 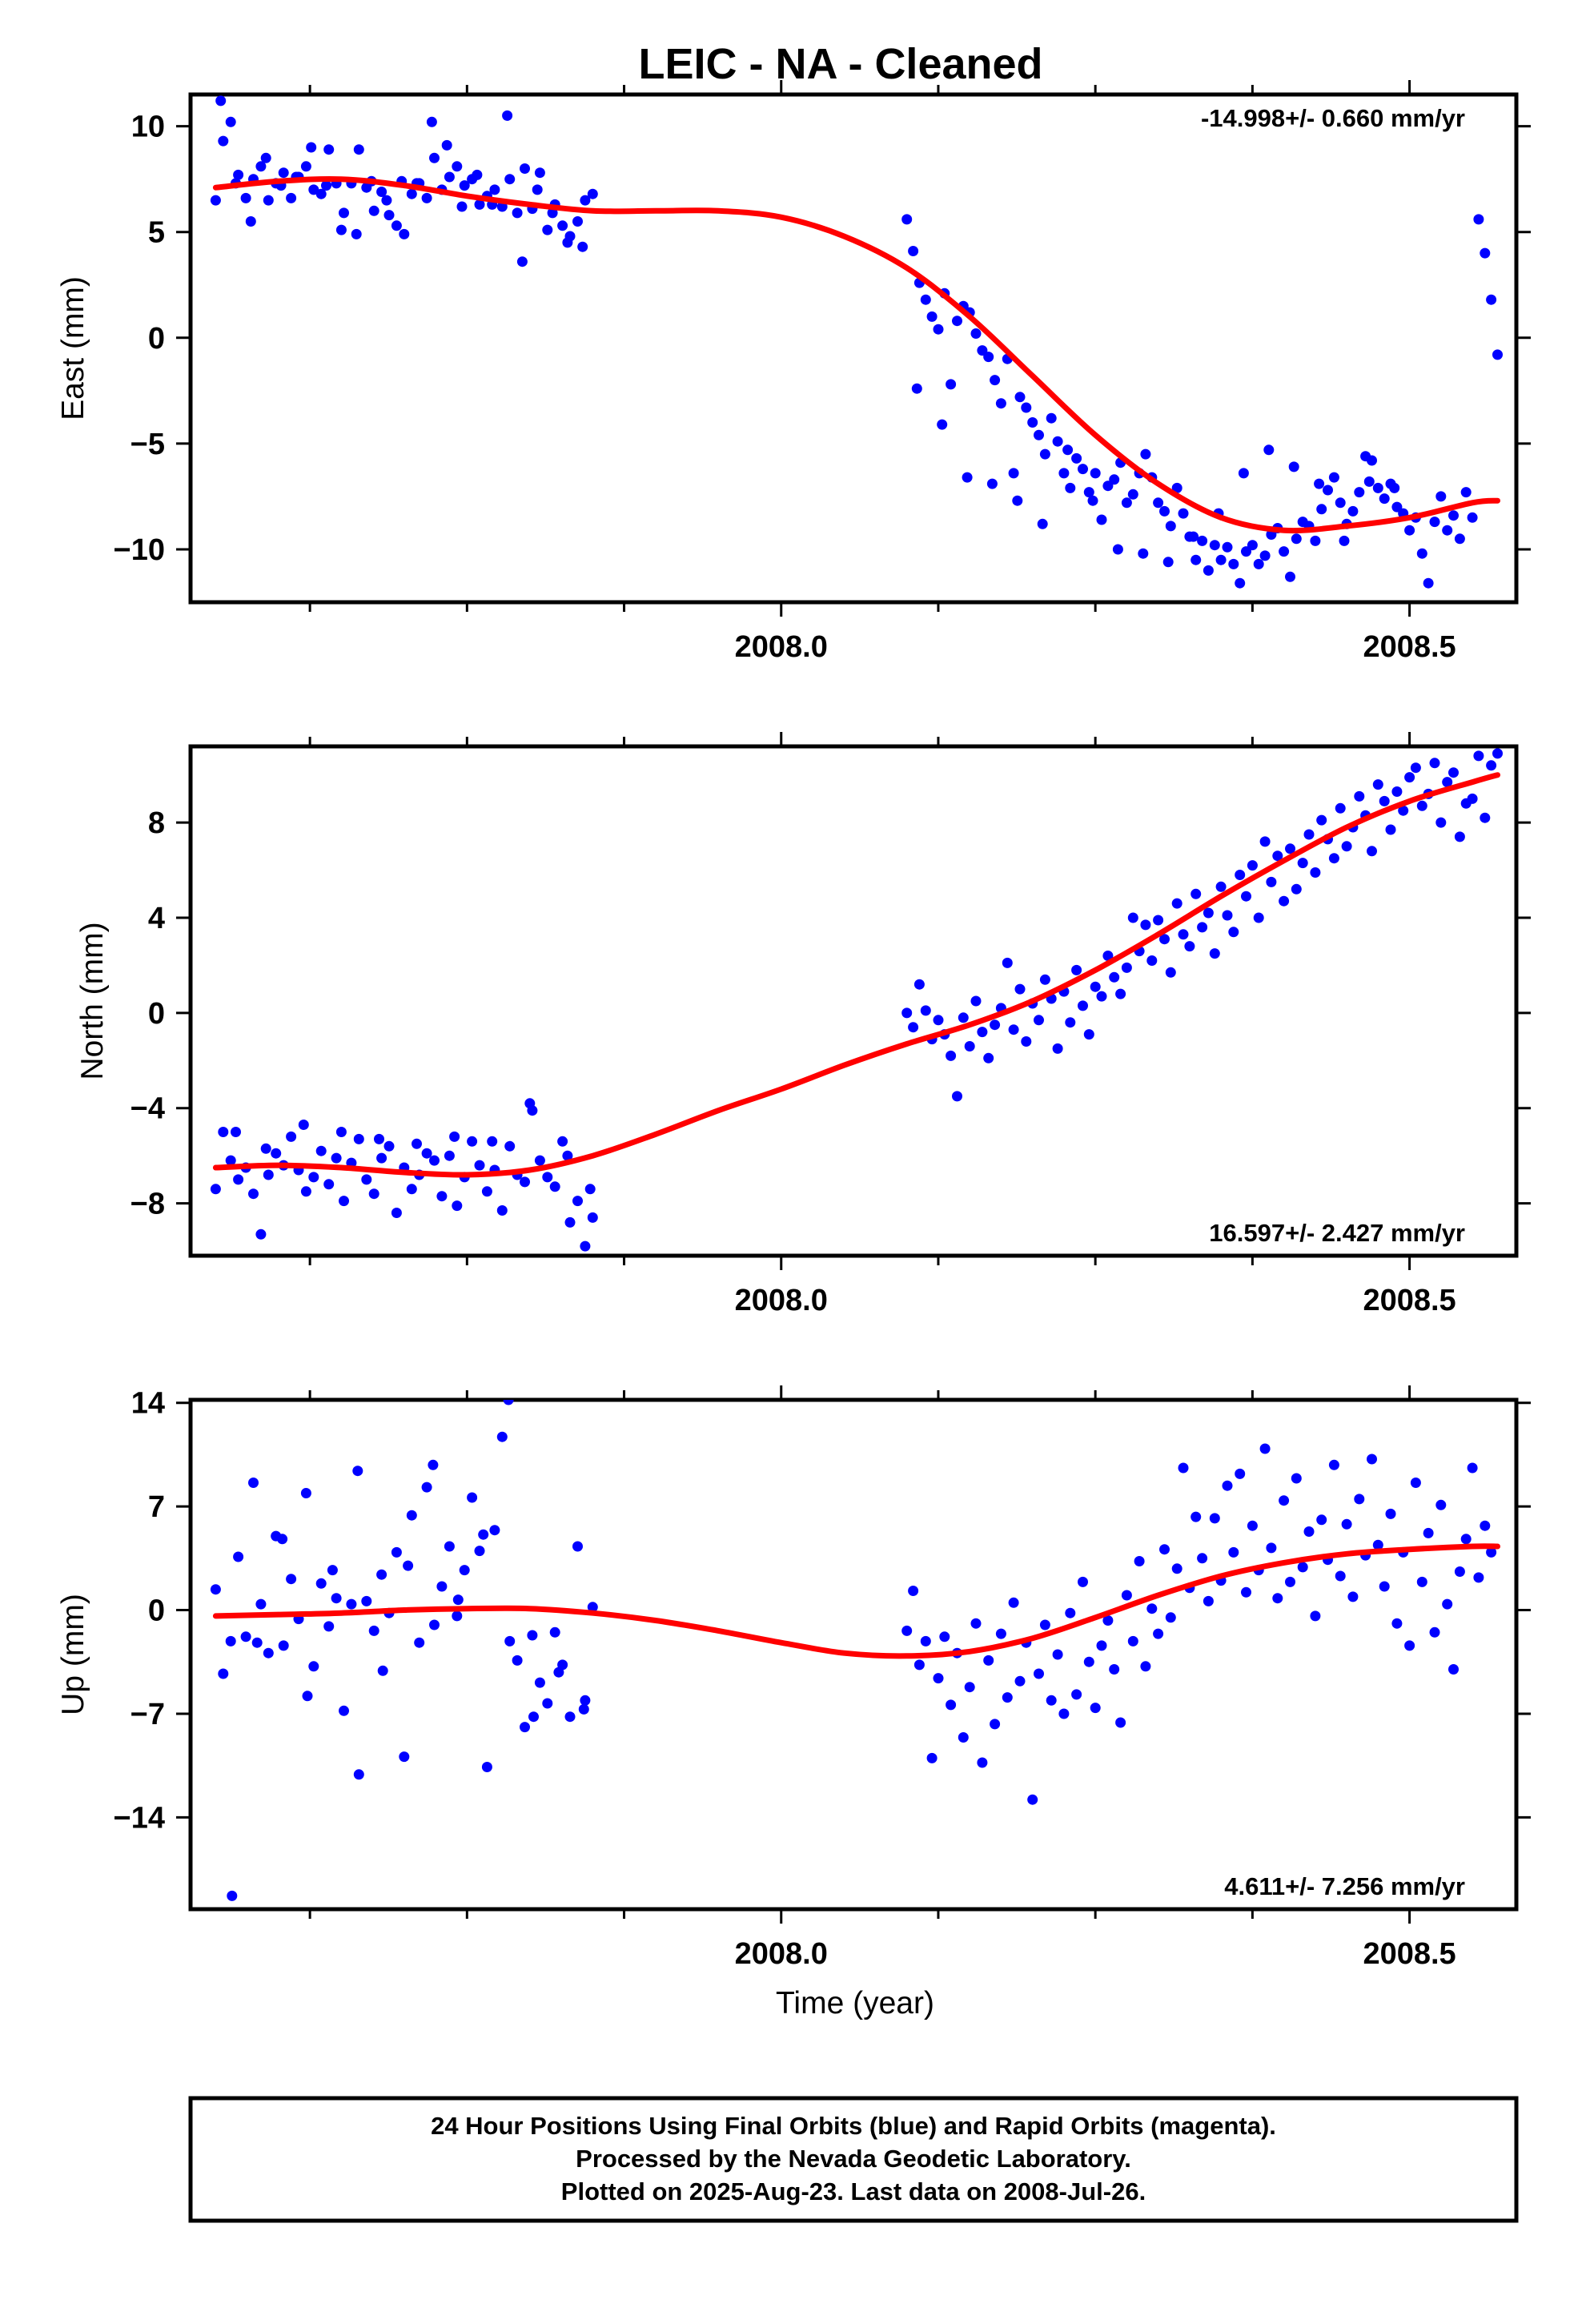 I want to click on up-y-axis-label: Up (mm), so click(x=73, y=1655).